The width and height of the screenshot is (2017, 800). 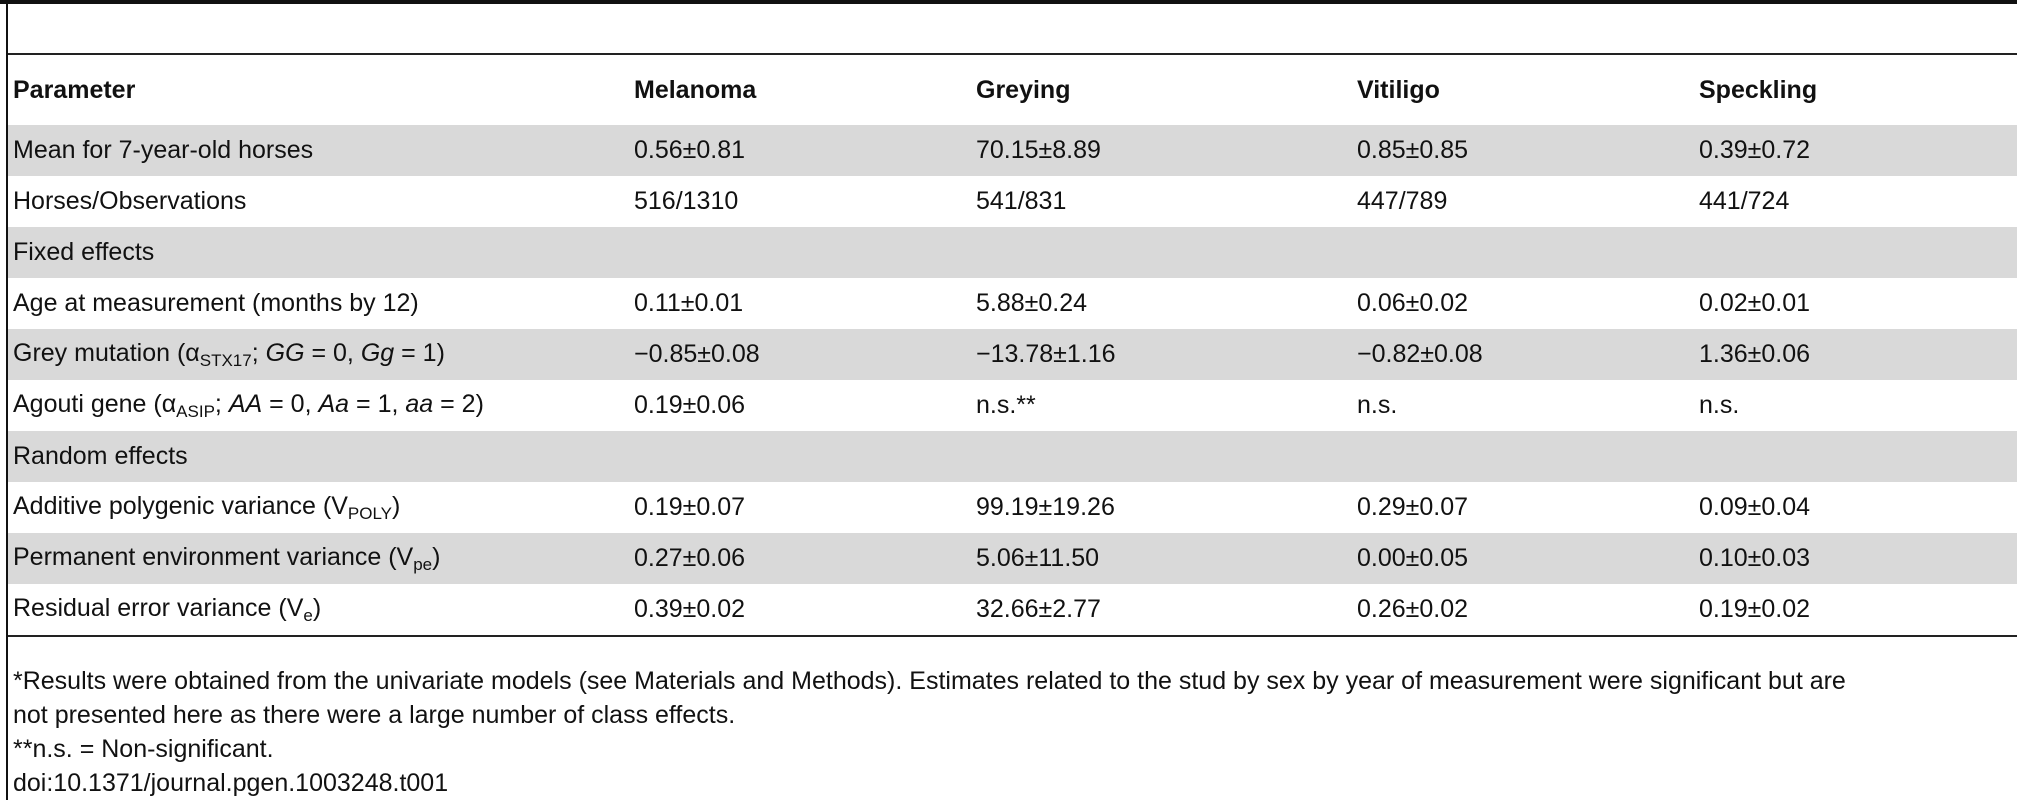 I want to click on value-cell: n.s.**, so click(x=1006, y=405).